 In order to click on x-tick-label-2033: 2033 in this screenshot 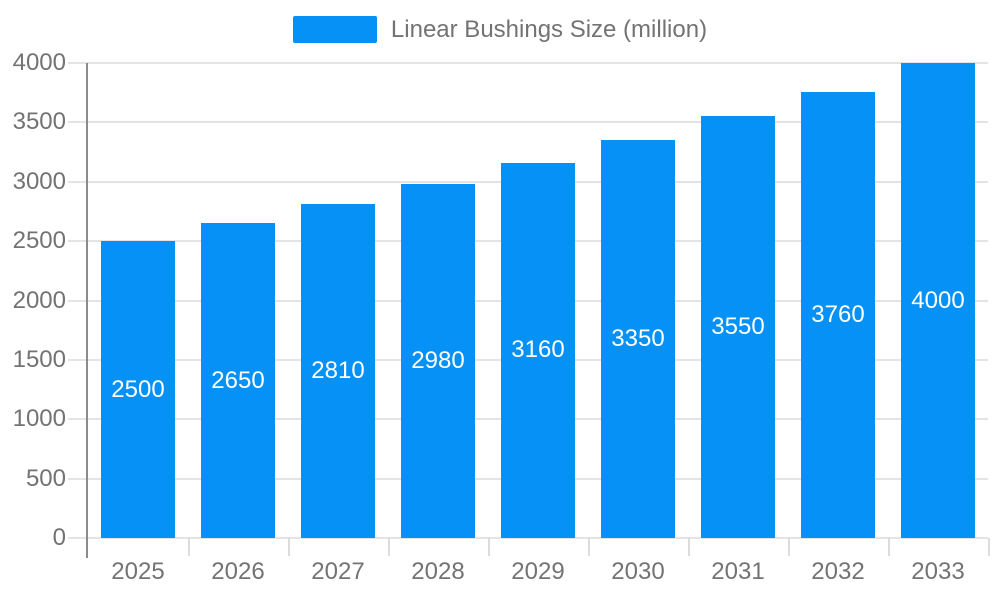, I will do `click(938, 571)`.